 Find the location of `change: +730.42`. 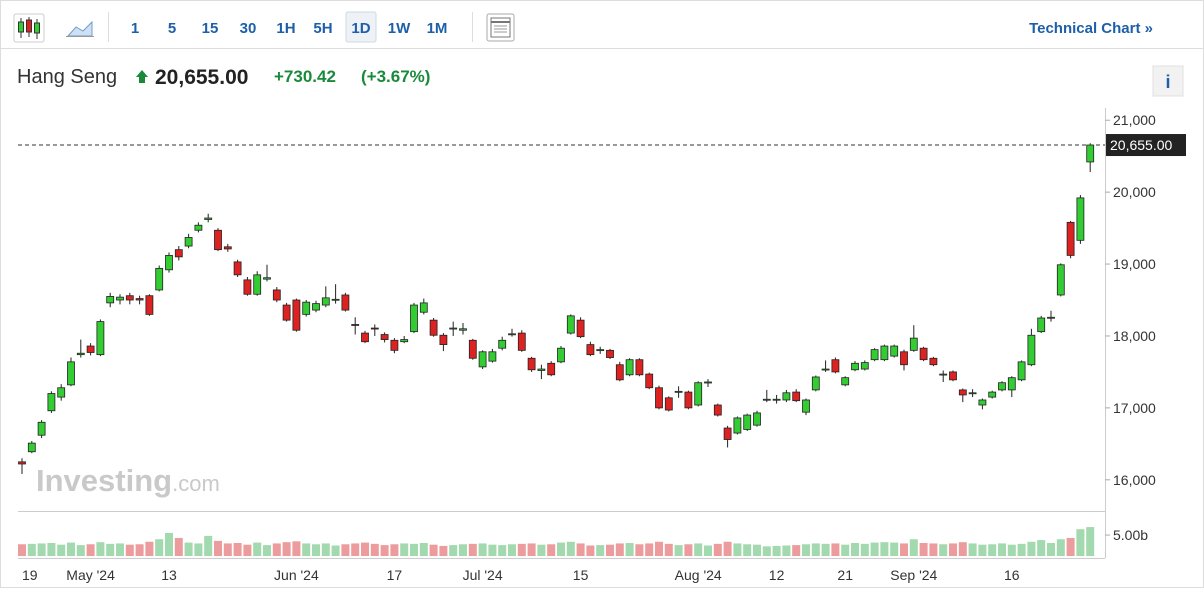

change: +730.42 is located at coordinates (305, 76).